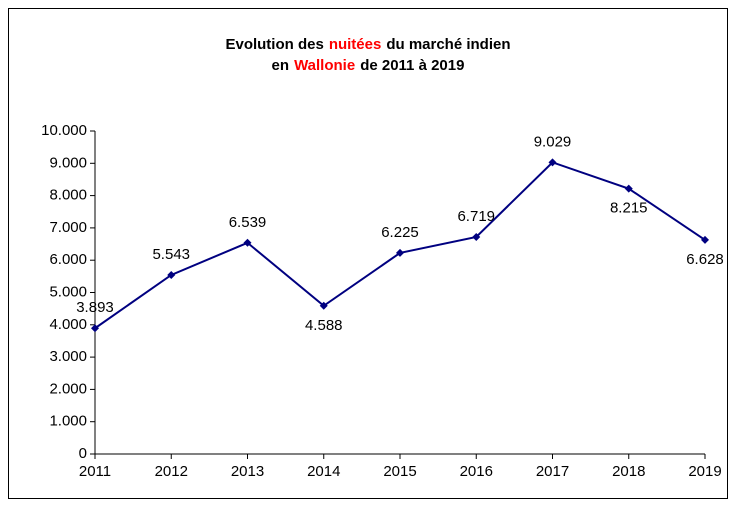 The height and width of the screenshot is (508, 736). Describe the element at coordinates (247, 471) in the screenshot. I see `x-tick-label: 2013` at that location.